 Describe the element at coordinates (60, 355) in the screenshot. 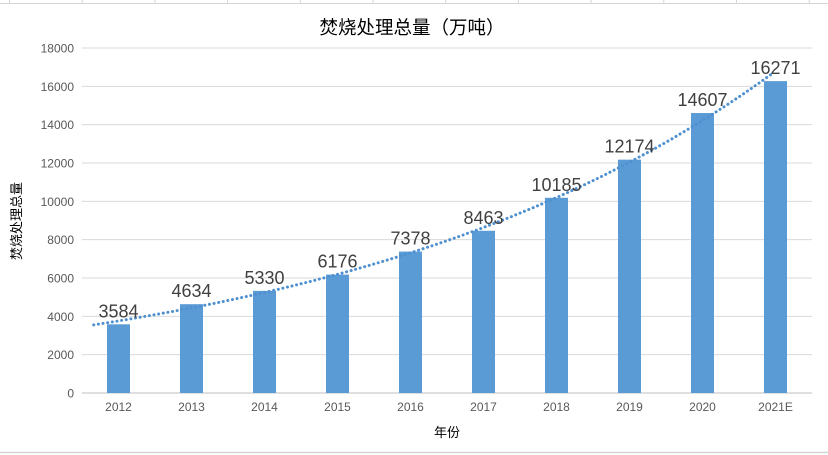

I see `y-tick-label: 2000` at that location.